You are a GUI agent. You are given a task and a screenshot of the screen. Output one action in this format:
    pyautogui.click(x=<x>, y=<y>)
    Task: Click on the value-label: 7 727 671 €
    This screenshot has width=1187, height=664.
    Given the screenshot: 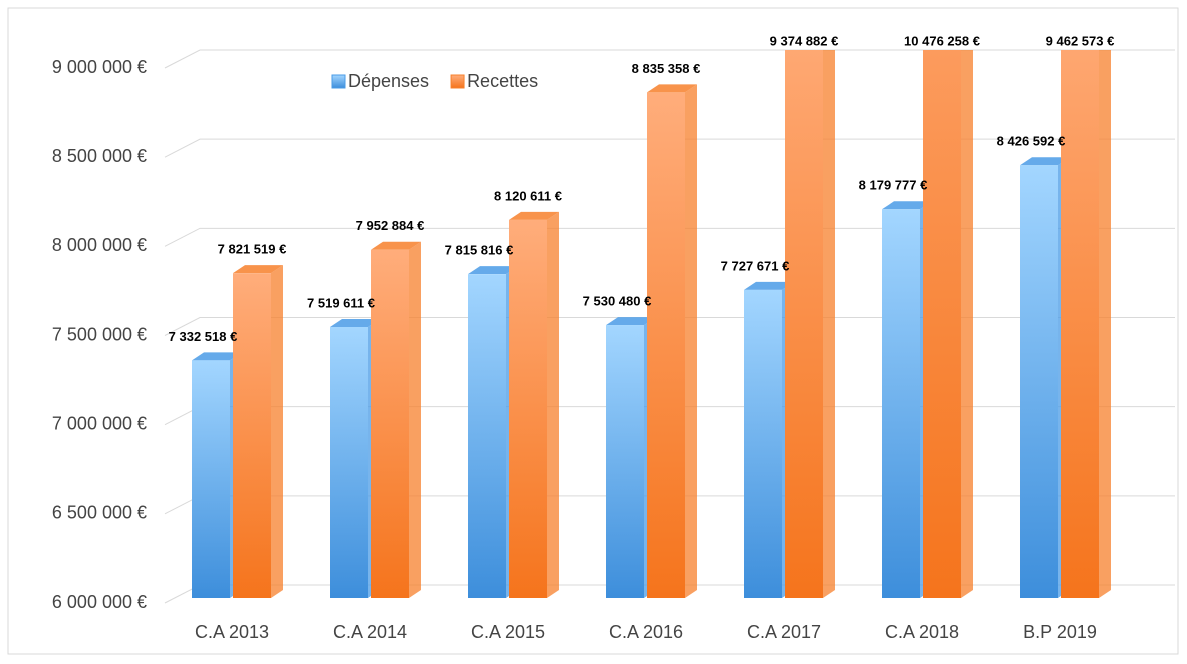 What is the action you would take?
    pyautogui.click(x=755, y=265)
    